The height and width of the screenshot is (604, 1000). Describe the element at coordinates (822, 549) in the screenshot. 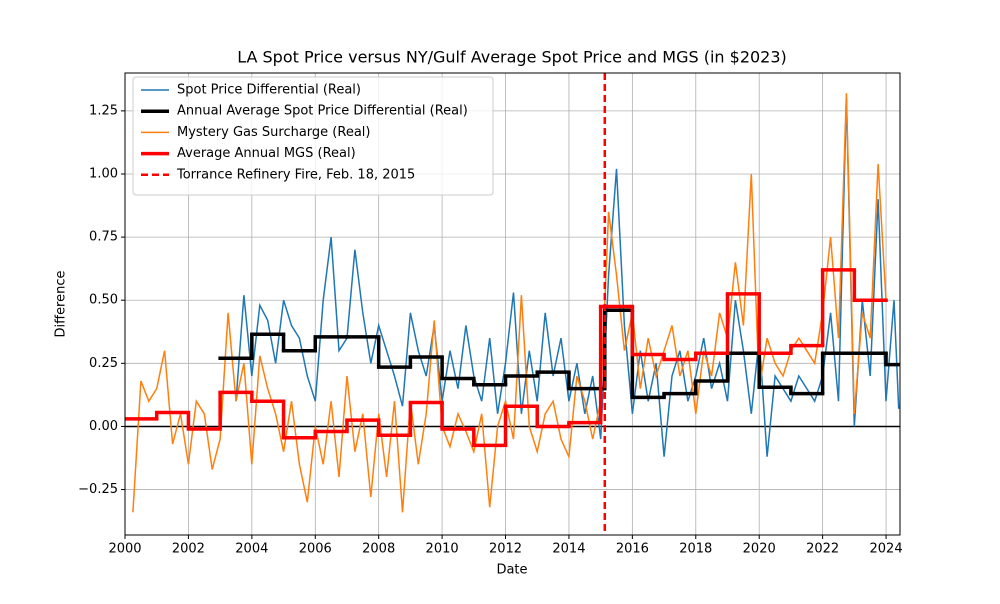

I see `x-tick-label: 2022` at that location.